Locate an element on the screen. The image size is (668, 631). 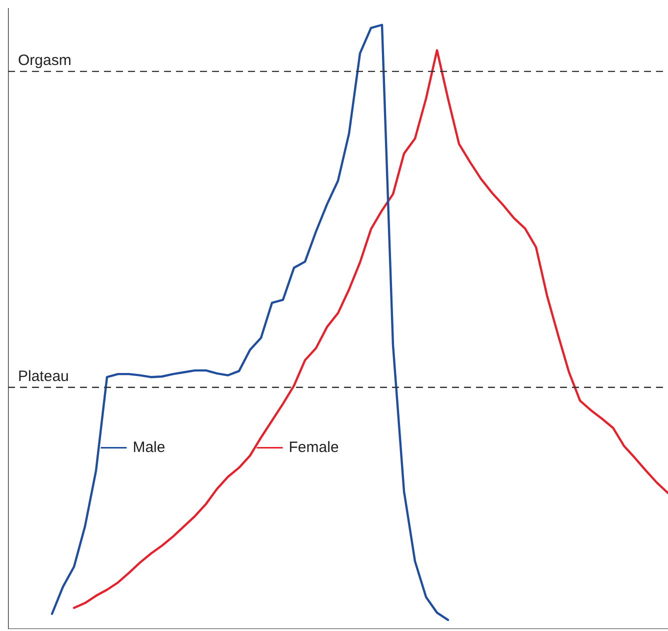
legend-label: Male is located at coordinates (149, 447).